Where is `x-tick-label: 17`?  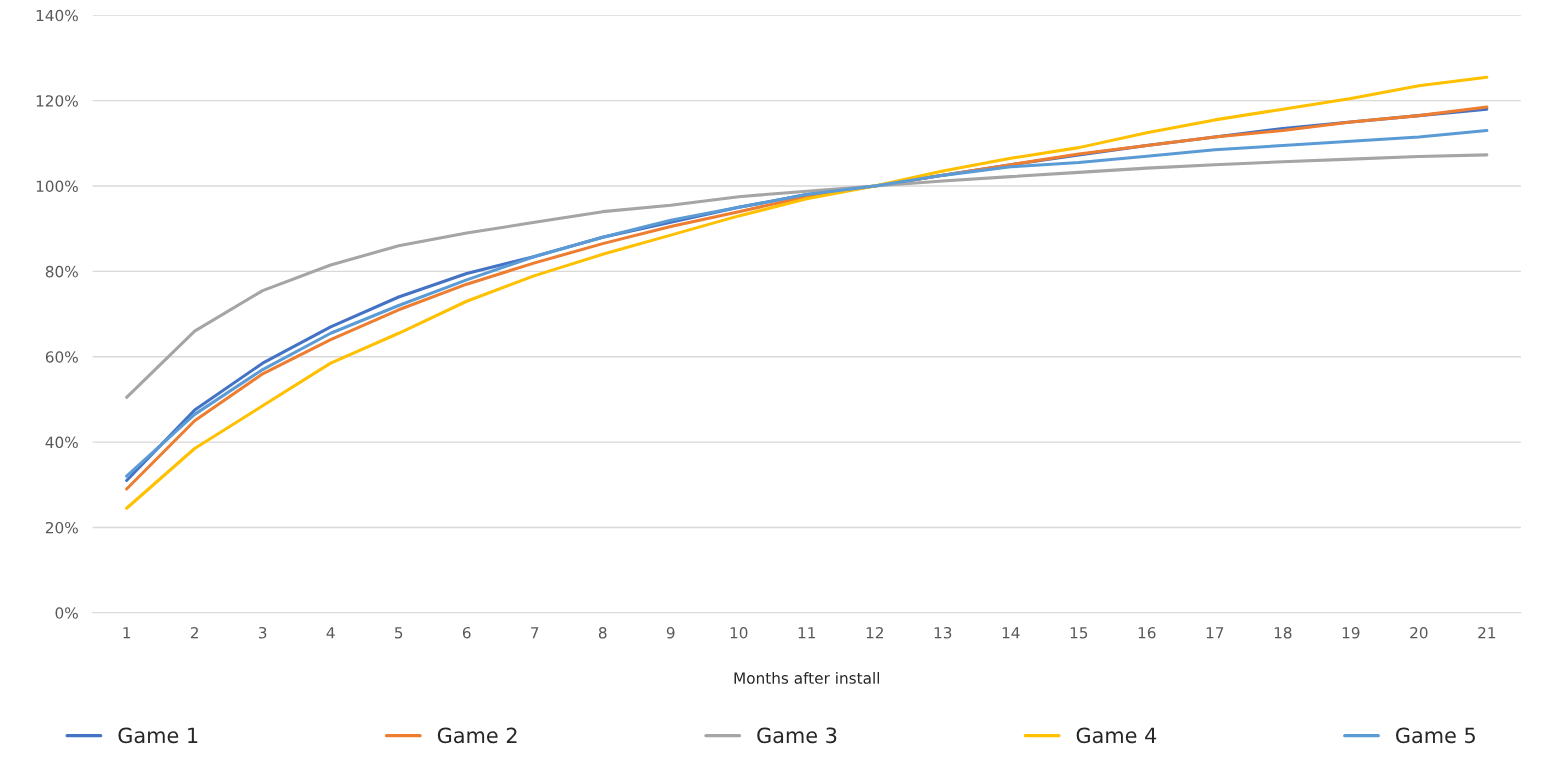
x-tick-label: 17 is located at coordinates (1215, 633).